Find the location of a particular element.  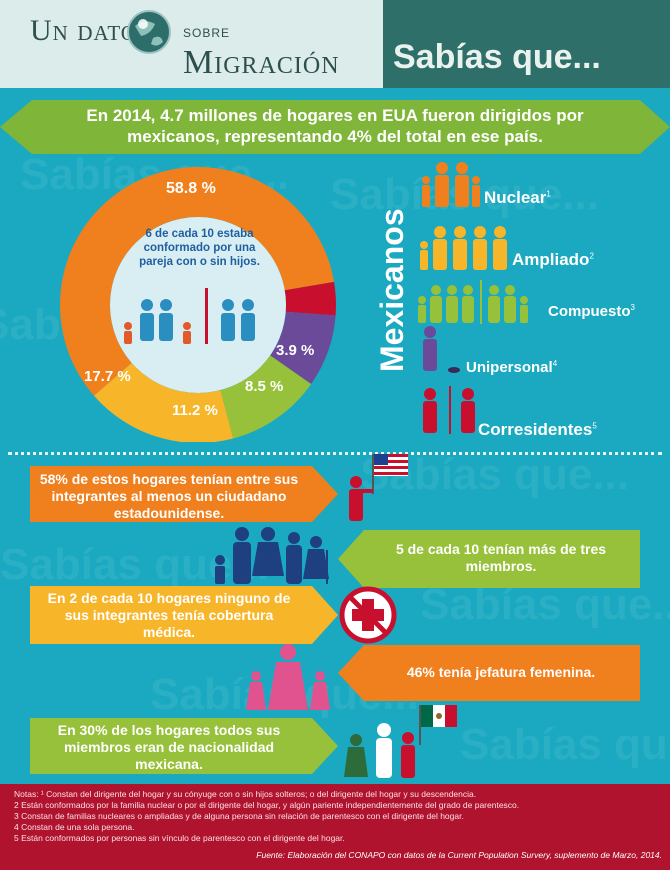

segment-label-unipersonal: 8.5 % is located at coordinates (264, 386).